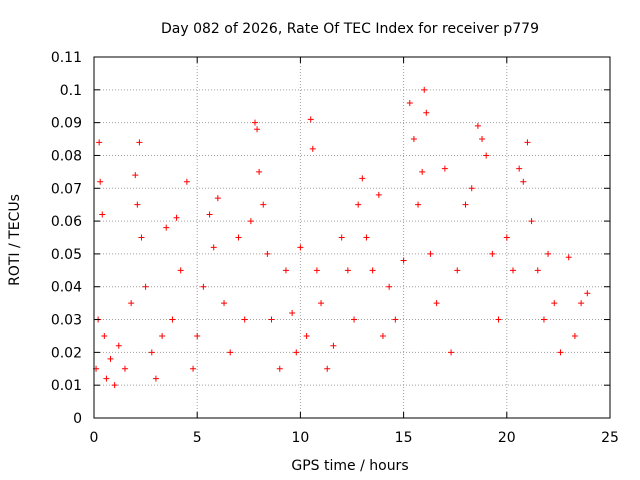 The width and height of the screenshot is (640, 480). I want to click on x-axis-label: GPS time / hours, so click(349, 466).